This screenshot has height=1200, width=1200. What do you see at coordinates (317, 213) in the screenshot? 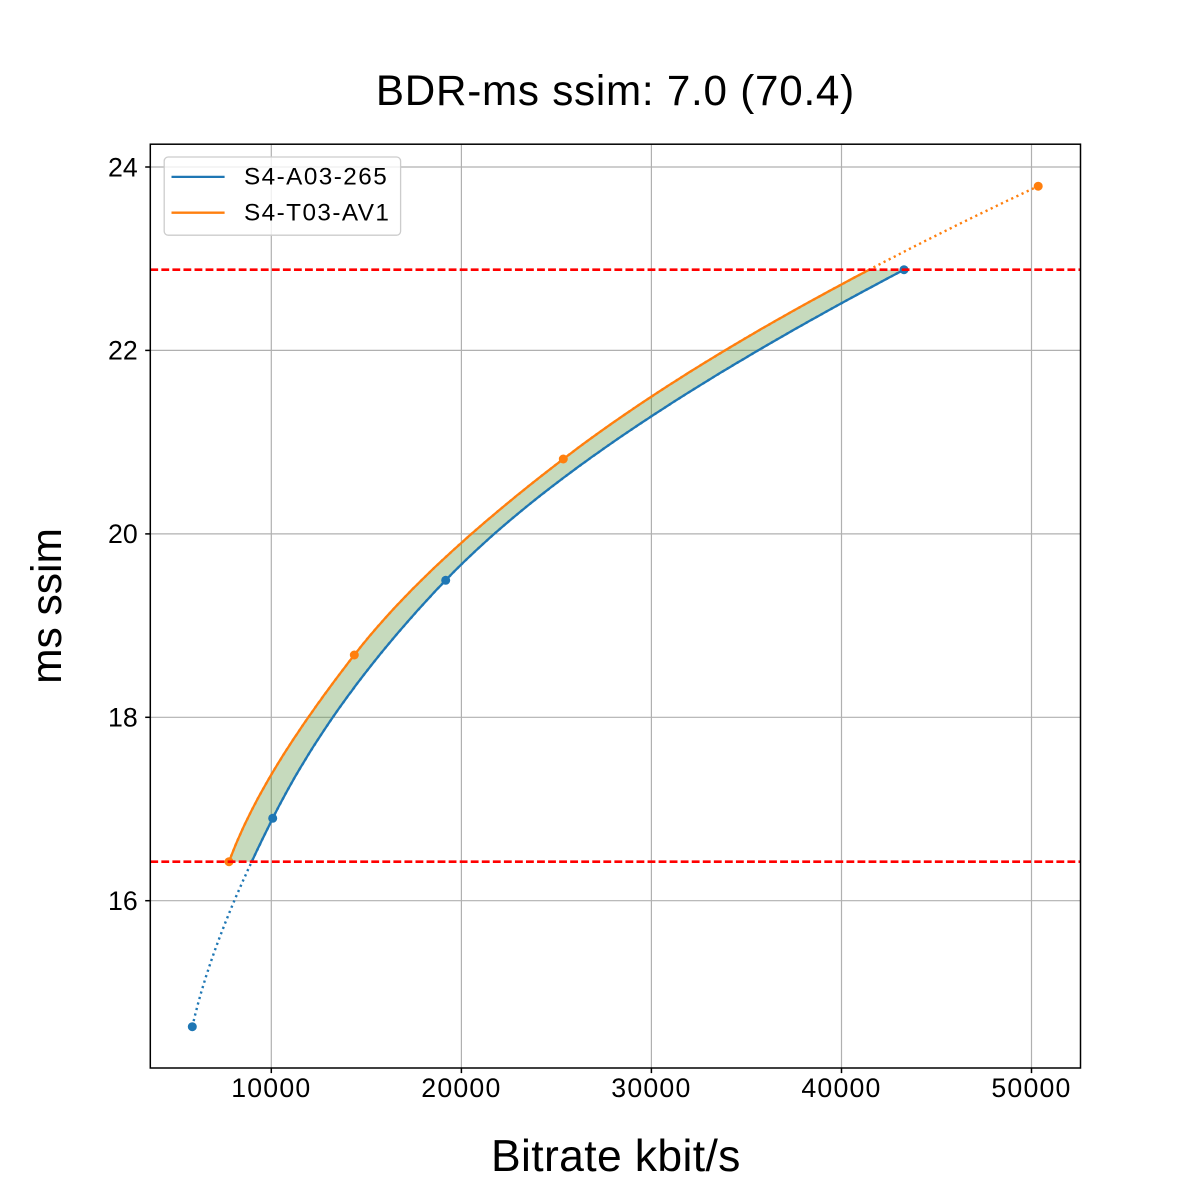
I see `svg-text: S4-T03-AV1` at bounding box center [317, 213].